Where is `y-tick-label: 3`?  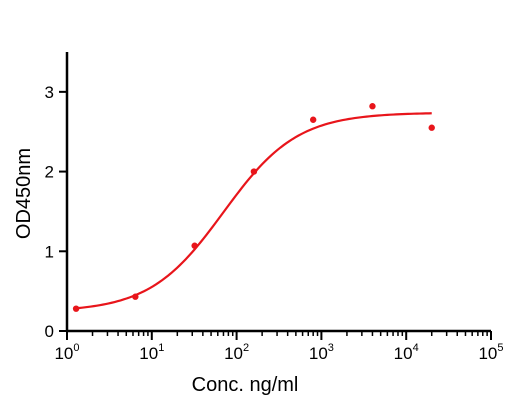
y-tick-label: 3 is located at coordinates (49, 92).